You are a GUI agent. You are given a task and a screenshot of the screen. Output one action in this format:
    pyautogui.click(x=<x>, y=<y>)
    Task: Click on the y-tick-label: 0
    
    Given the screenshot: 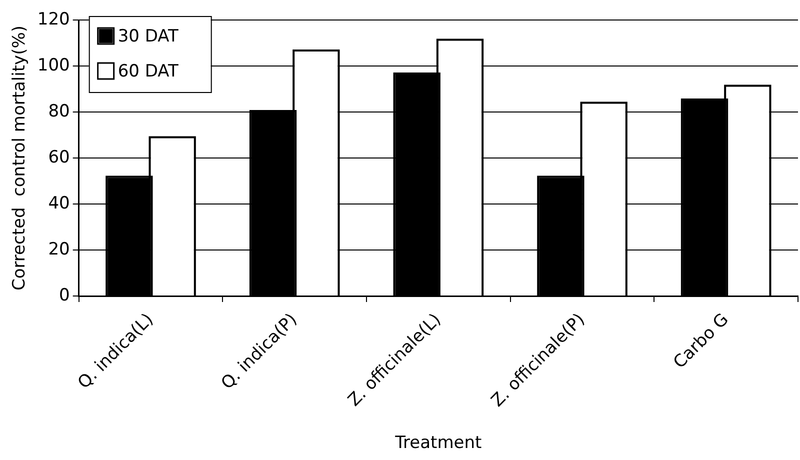 What is the action you would take?
    pyautogui.click(x=64, y=295)
    